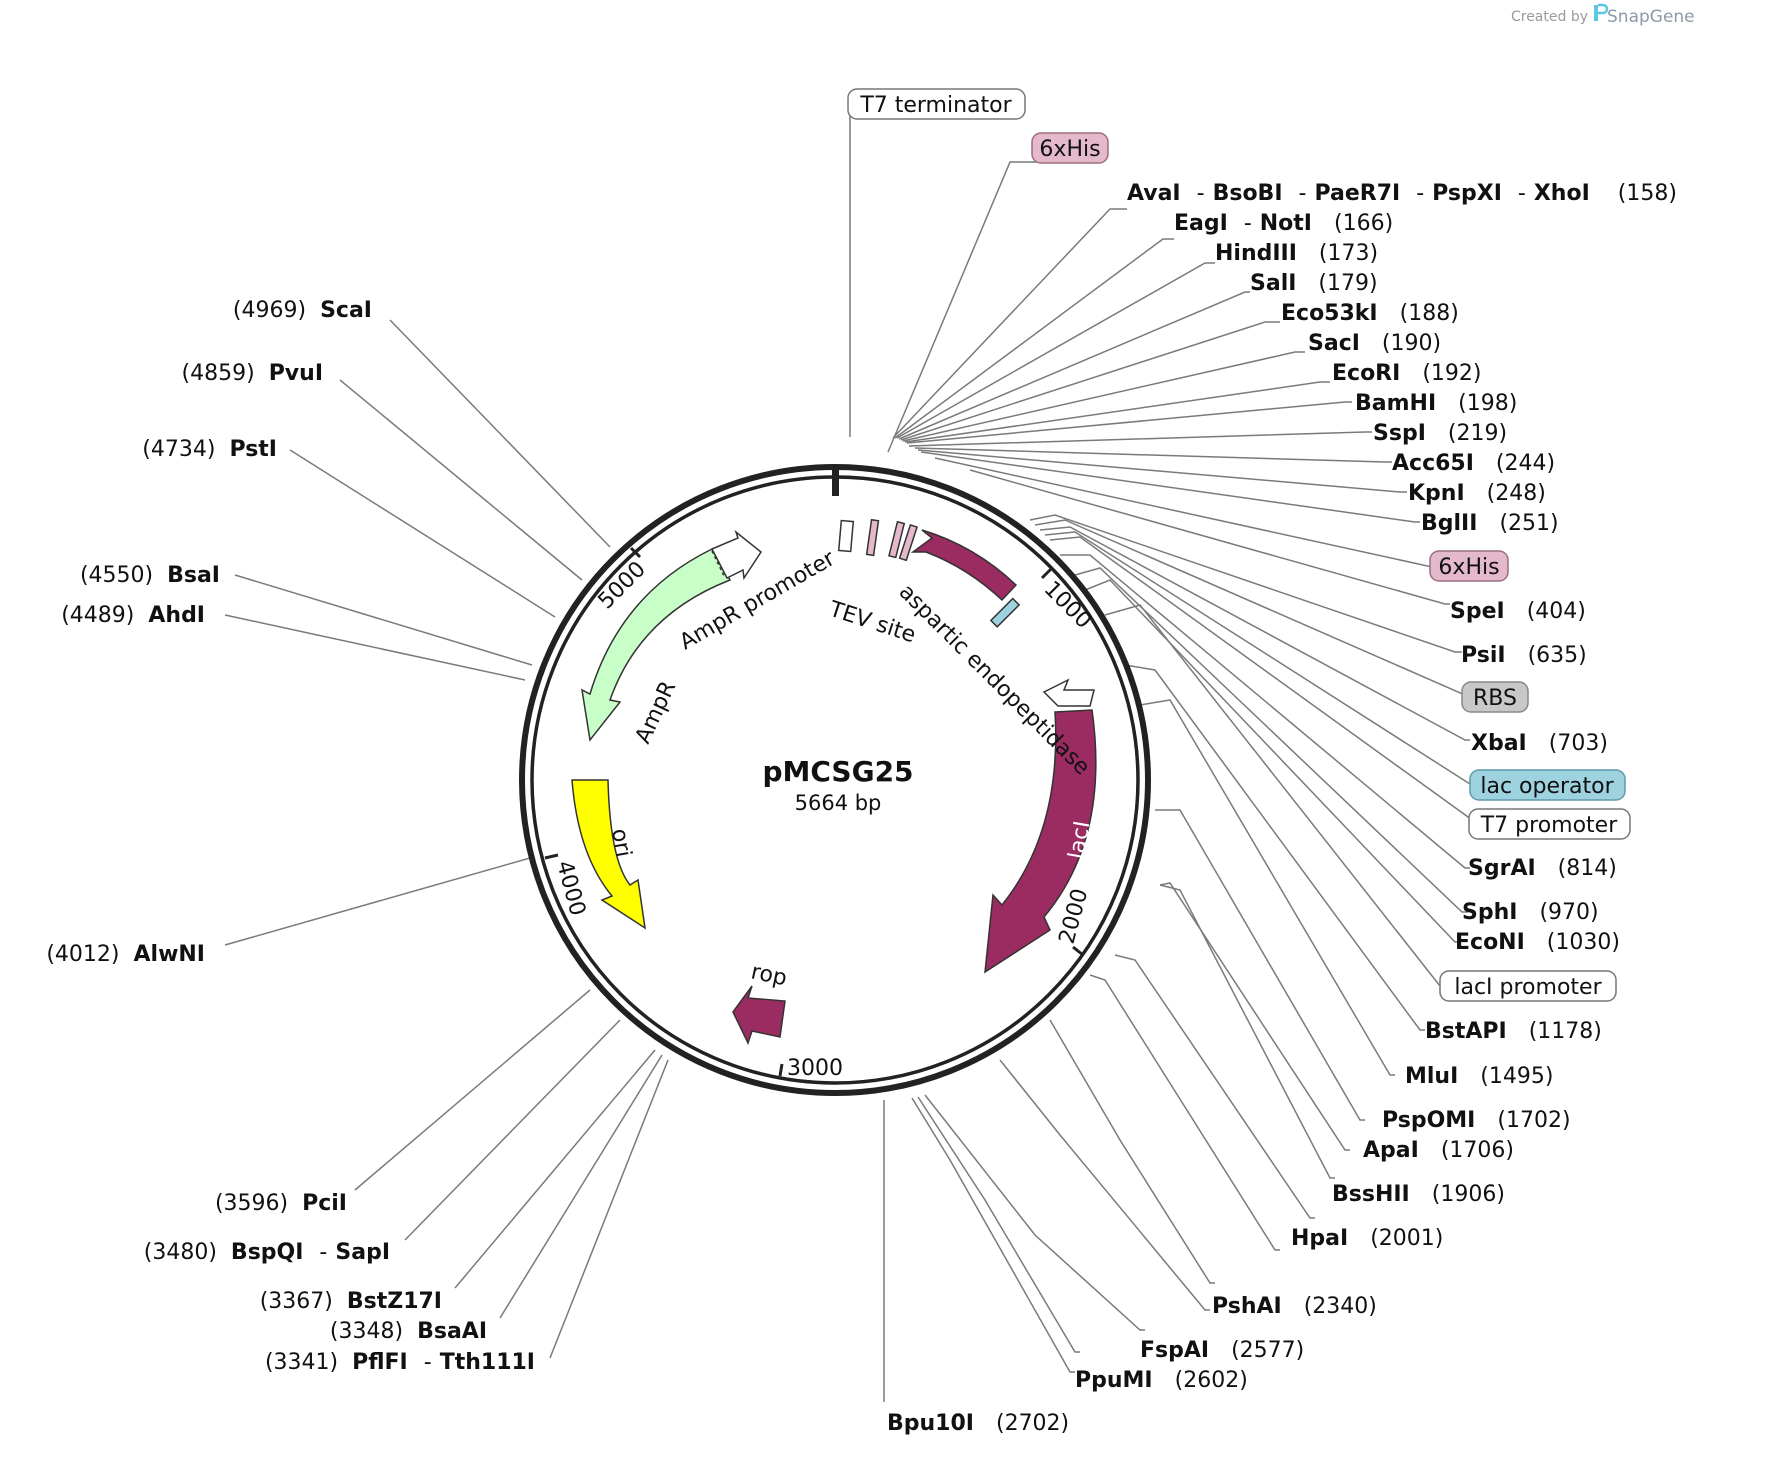  I want to click on boxed-rbs: RBS, so click(1495, 697).